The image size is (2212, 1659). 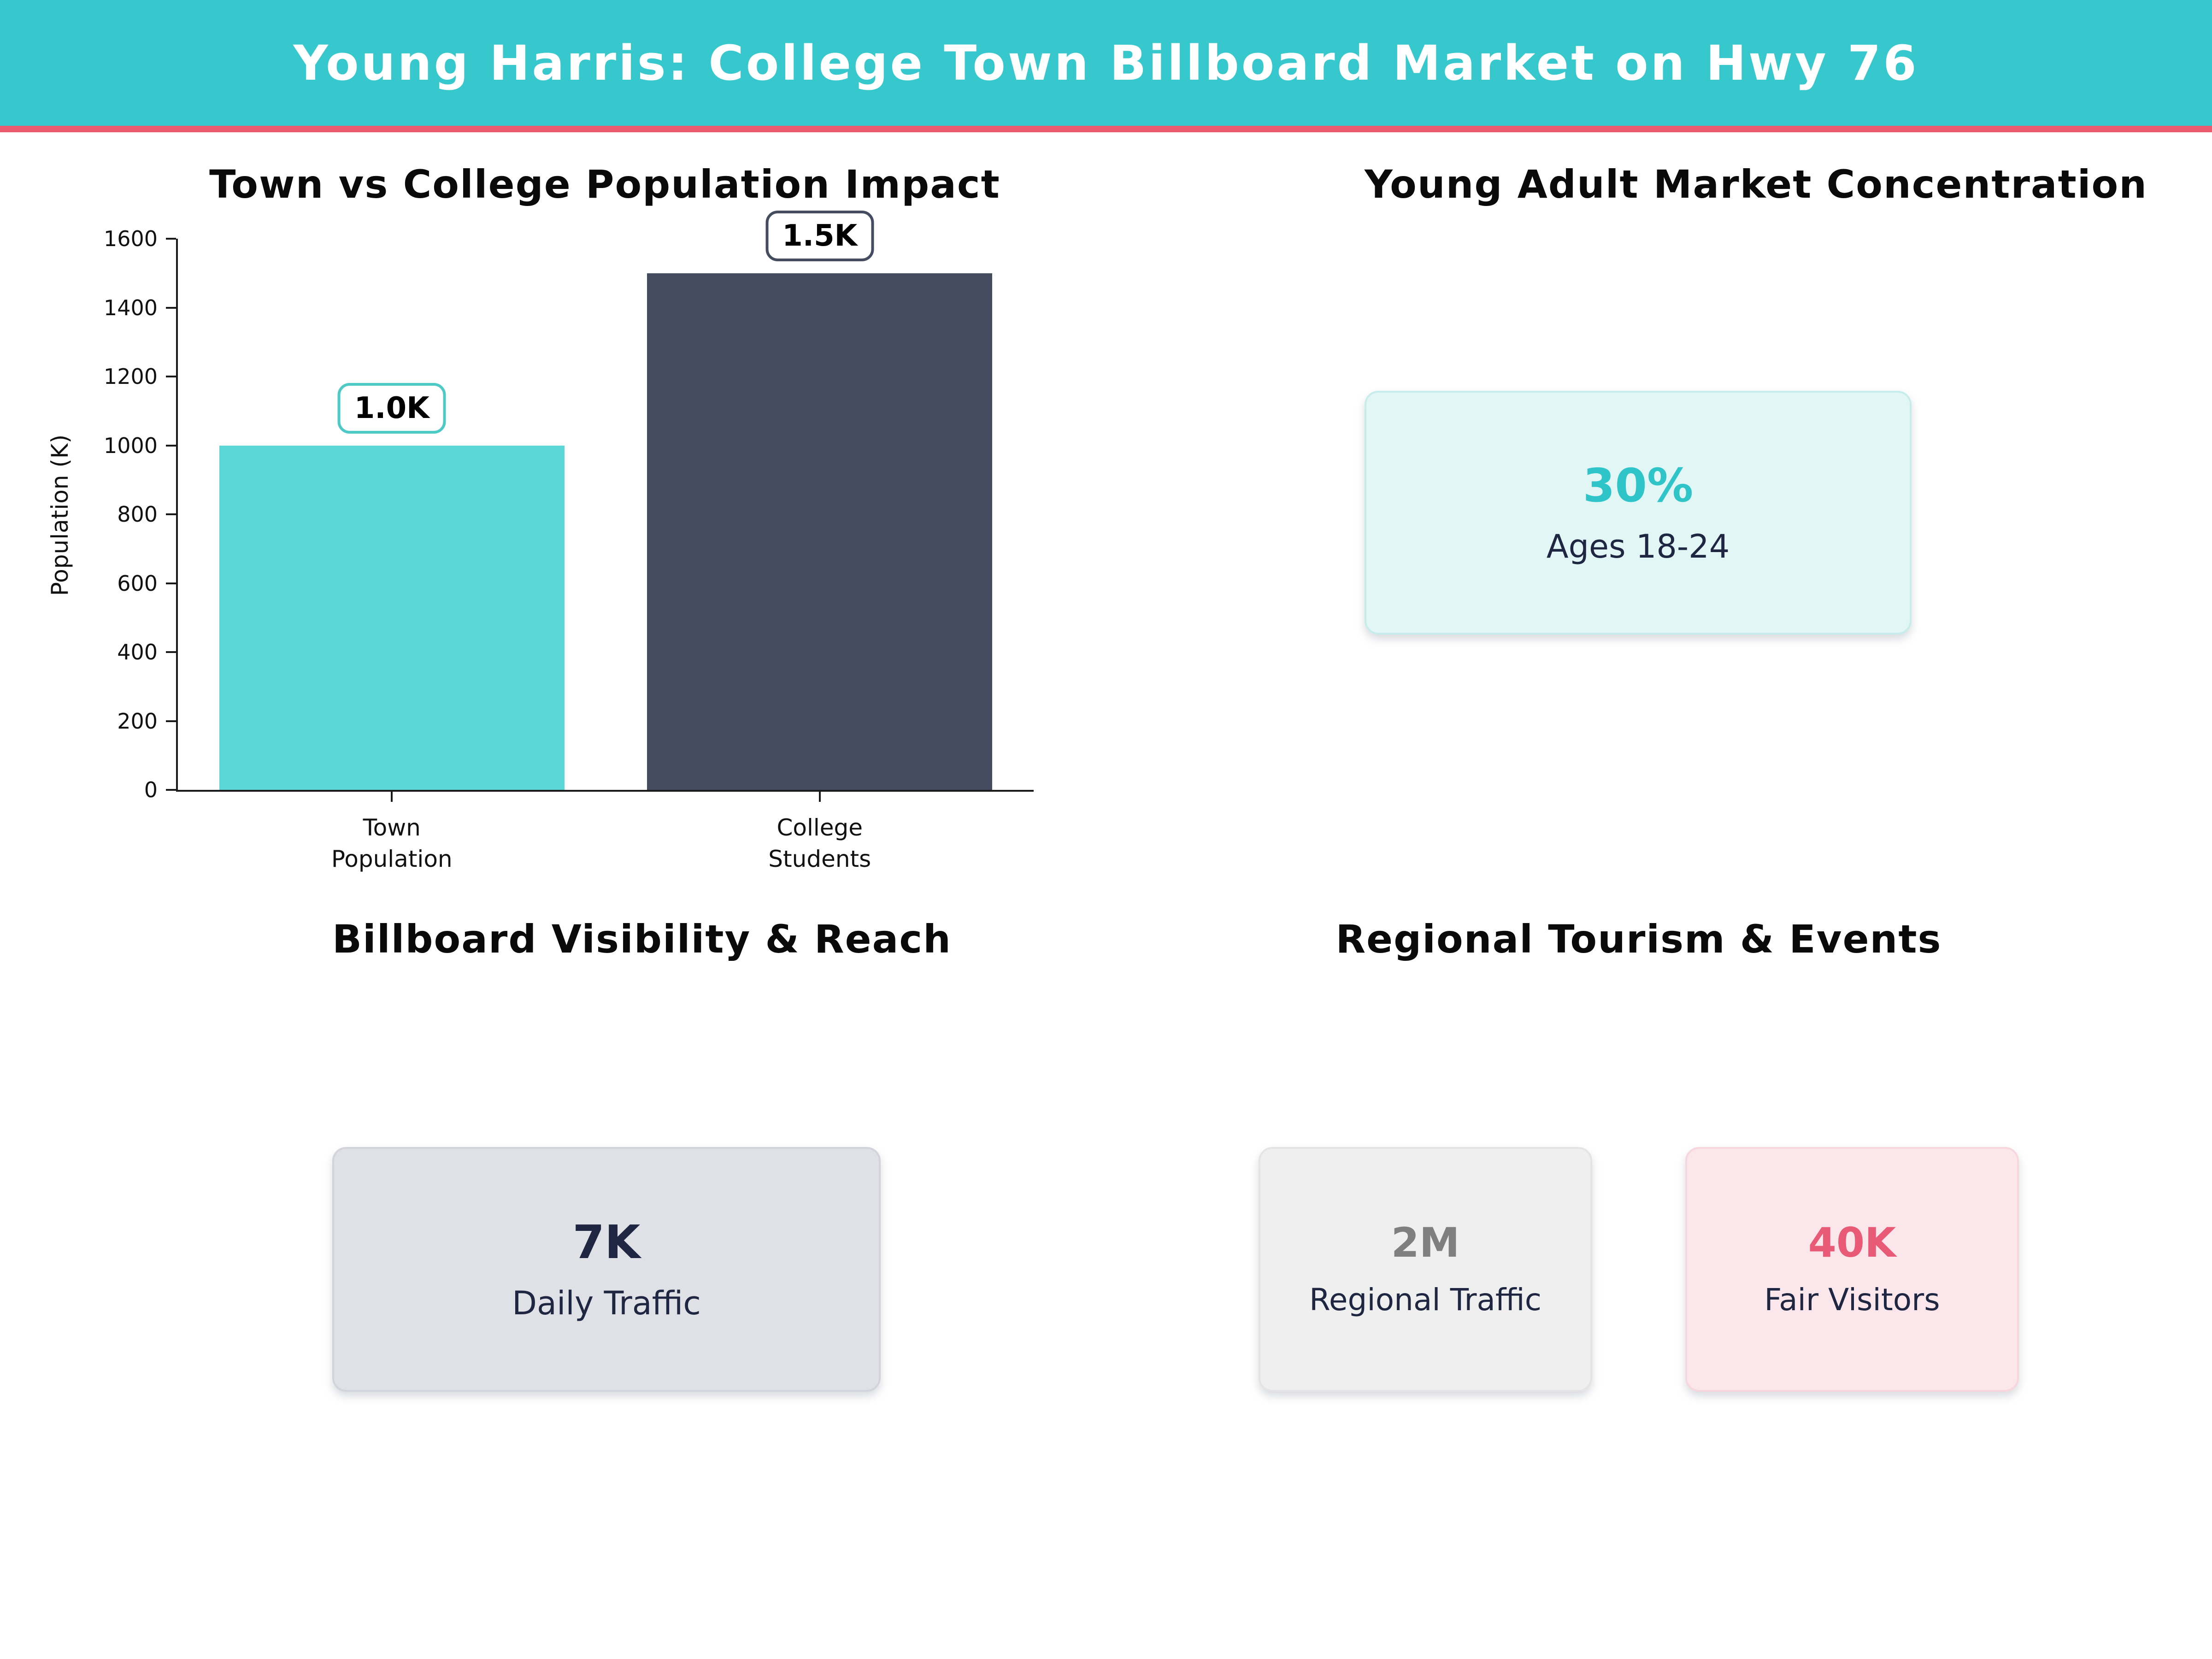 What do you see at coordinates (130, 445) in the screenshot?
I see `y-tick-label: 1000` at bounding box center [130, 445].